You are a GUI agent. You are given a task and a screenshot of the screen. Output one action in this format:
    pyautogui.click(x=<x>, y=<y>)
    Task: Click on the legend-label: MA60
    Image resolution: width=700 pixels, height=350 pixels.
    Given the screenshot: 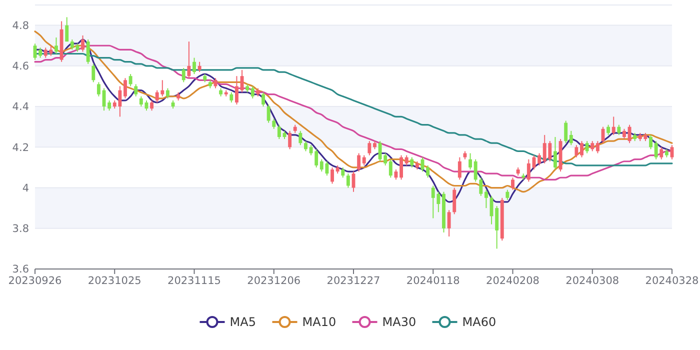 What is the action you would take?
    pyautogui.click(x=479, y=322)
    